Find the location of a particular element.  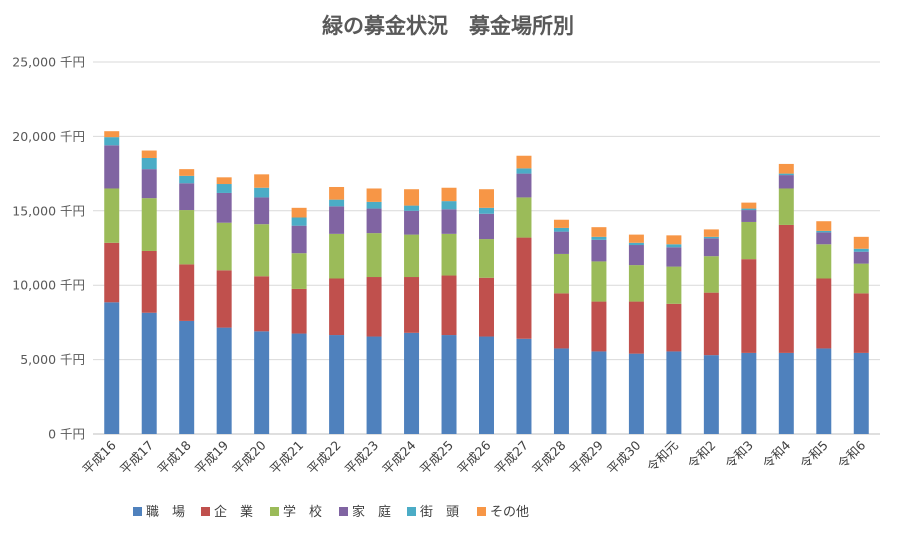

x-tick-label: 平成28 is located at coordinates (549, 457).